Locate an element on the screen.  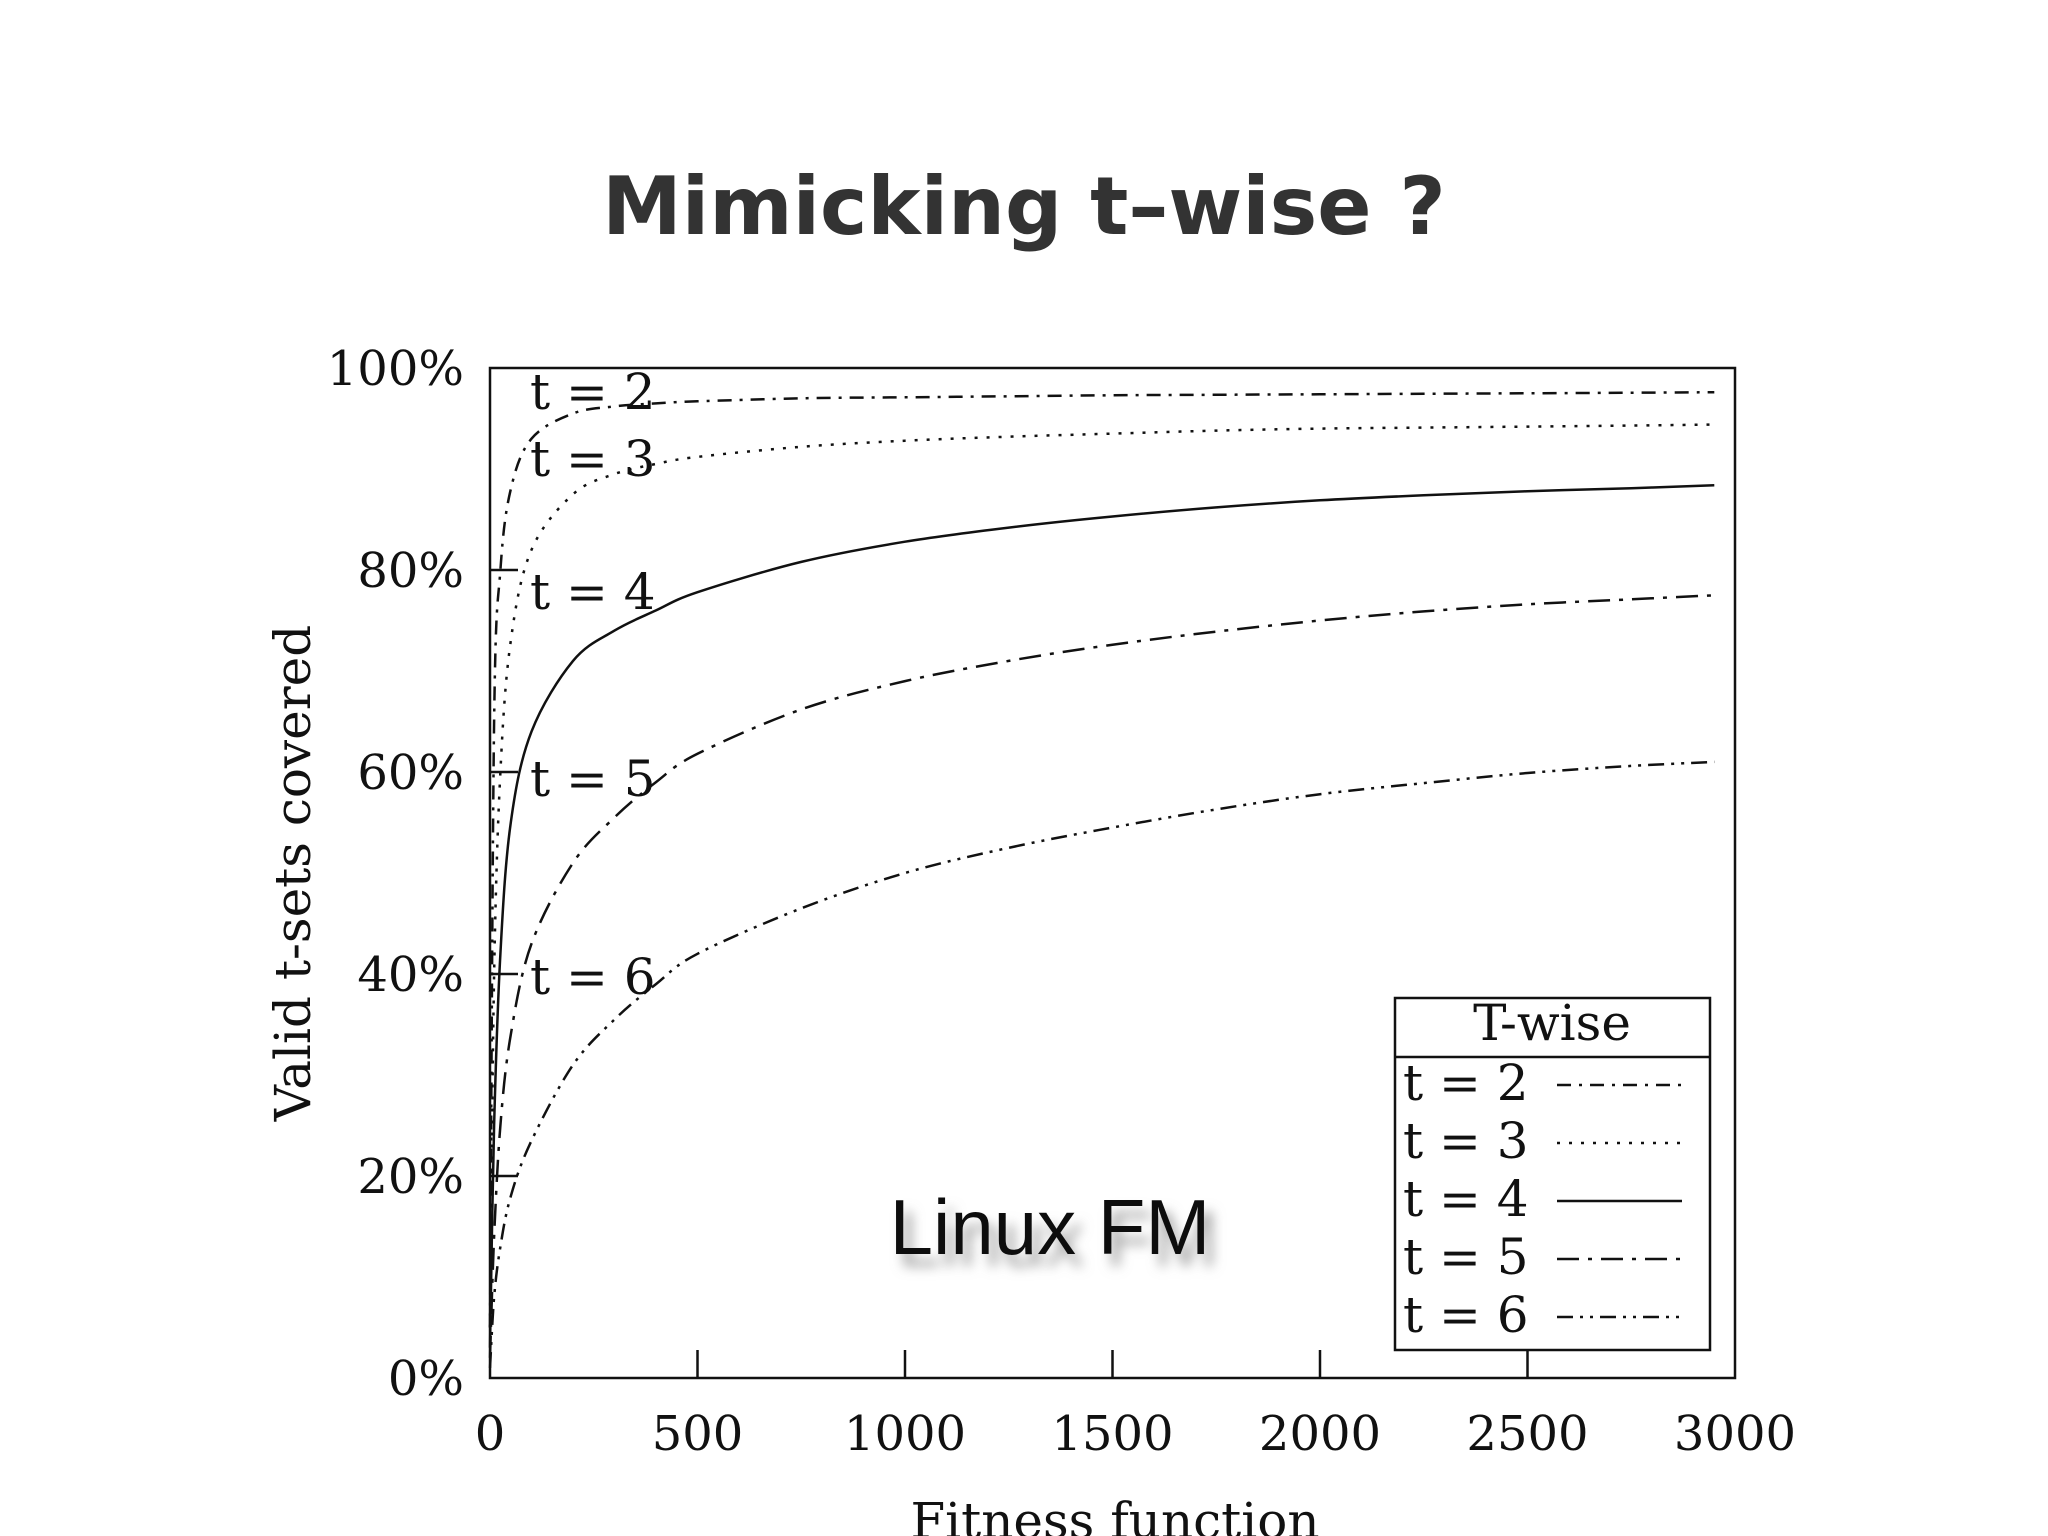
legend-label-t2: t = 2 is located at coordinates (1466, 1083).